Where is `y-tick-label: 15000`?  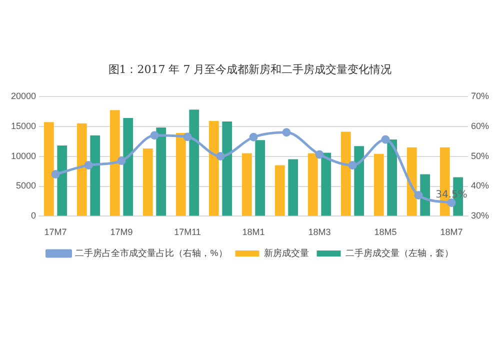
y-tick-label: 15000 is located at coordinates (23, 125).